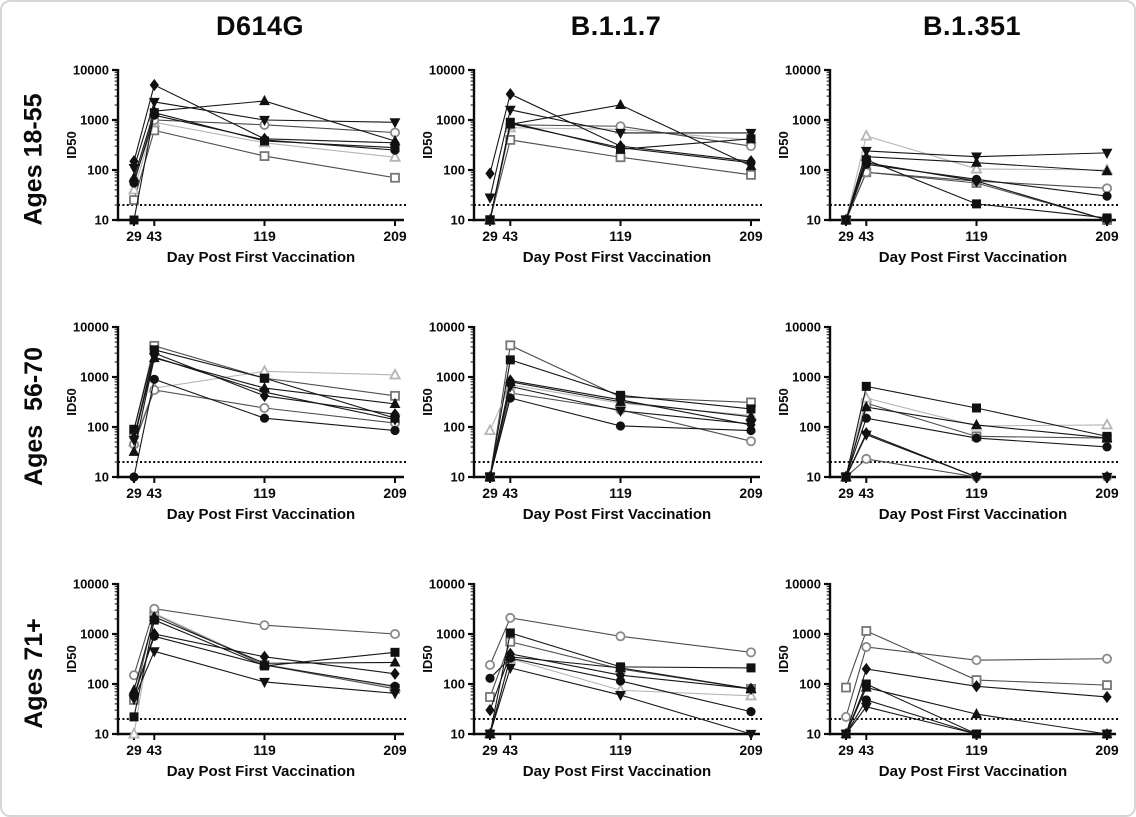 The height and width of the screenshot is (817, 1136). What do you see at coordinates (976, 236) in the screenshot?
I see `x-tick-label: 119` at bounding box center [976, 236].